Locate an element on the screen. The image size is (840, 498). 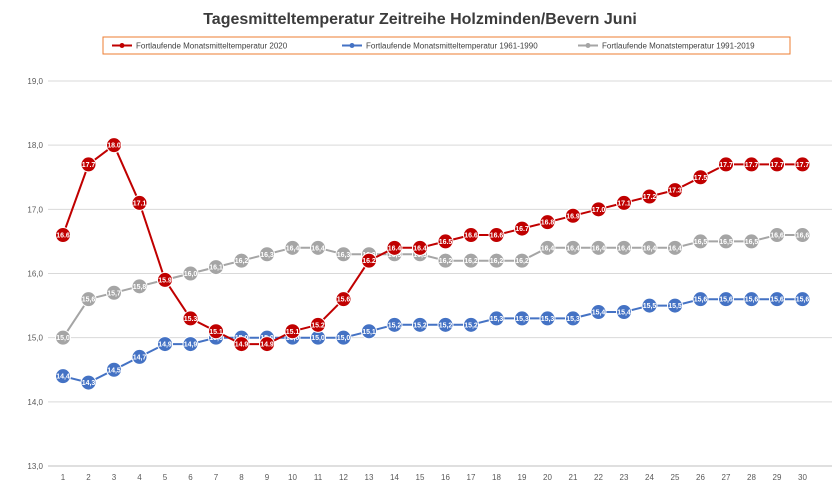
x-tick-label: 21 is located at coordinates (573, 477).